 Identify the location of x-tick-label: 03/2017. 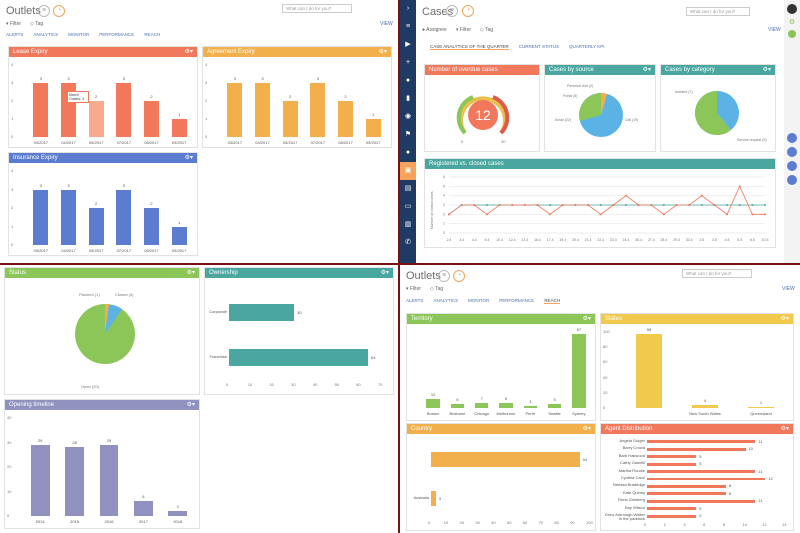
(41, 250).